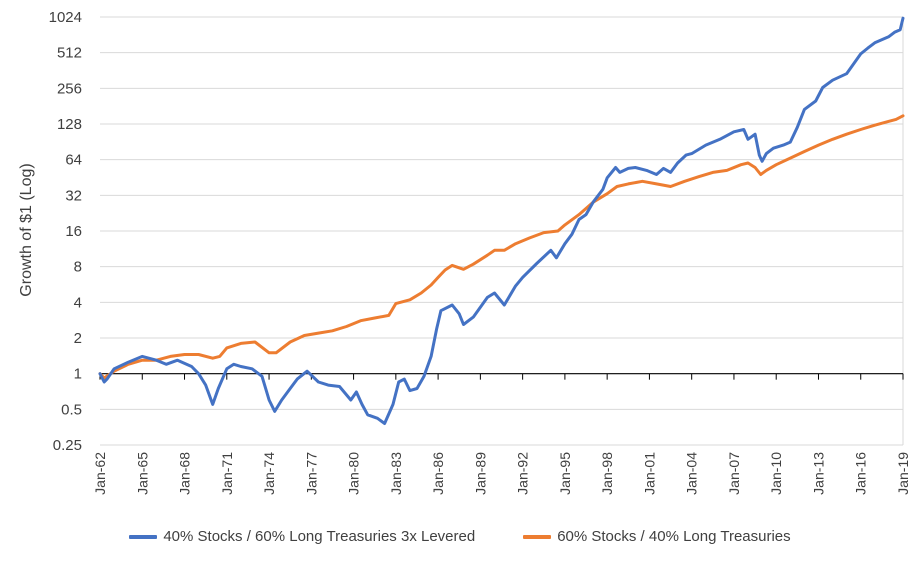 The height and width of the screenshot is (575, 920). Describe the element at coordinates (734, 473) in the screenshot. I see `x-tick-label: Jan-07` at that location.